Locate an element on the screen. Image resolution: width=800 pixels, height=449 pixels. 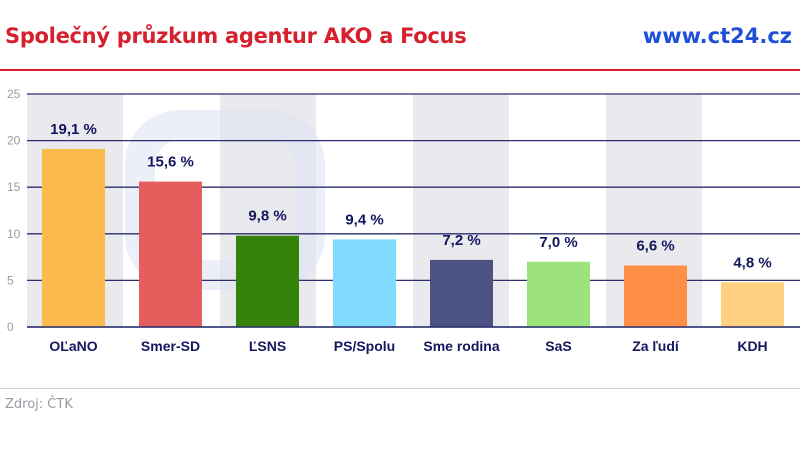
footer-divider is located at coordinates (400, 388).